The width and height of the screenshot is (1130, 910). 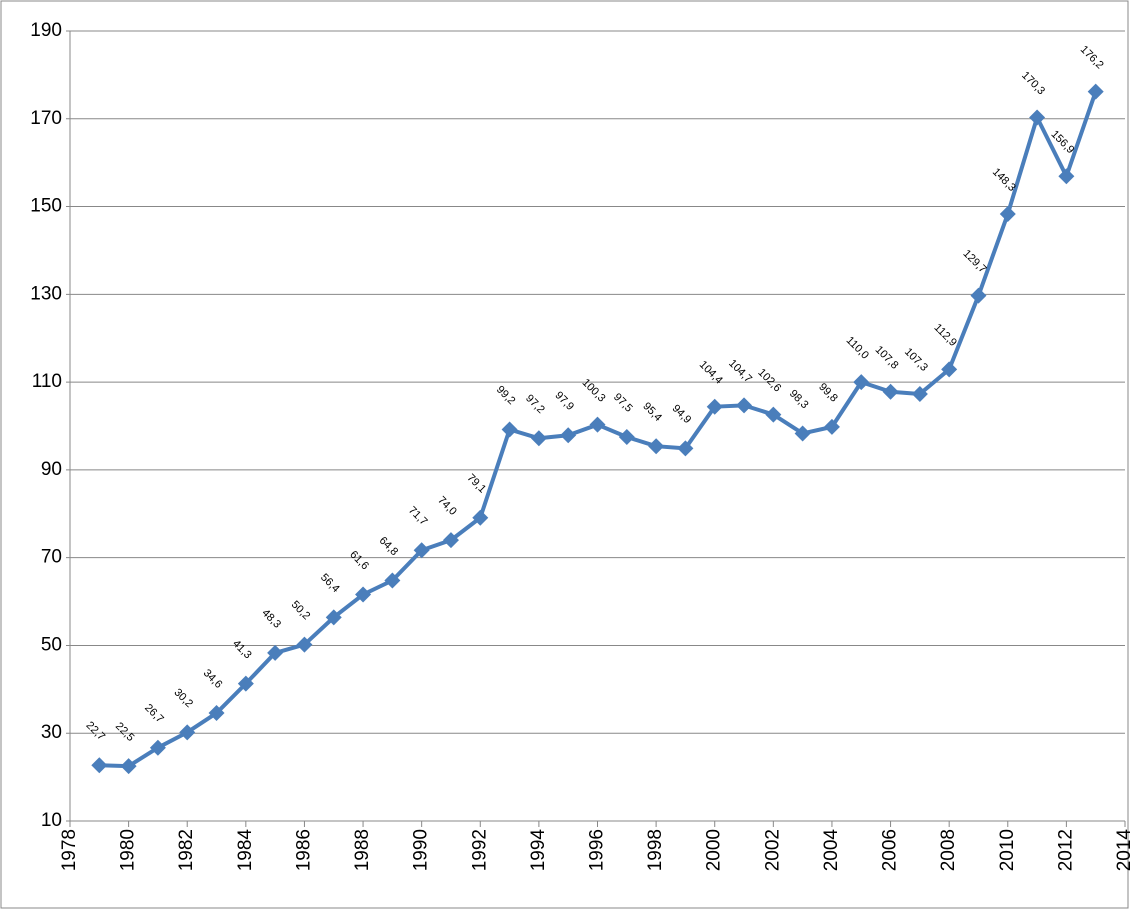 What do you see at coordinates (479, 850) in the screenshot?
I see `x-tick-label: 1992` at bounding box center [479, 850].